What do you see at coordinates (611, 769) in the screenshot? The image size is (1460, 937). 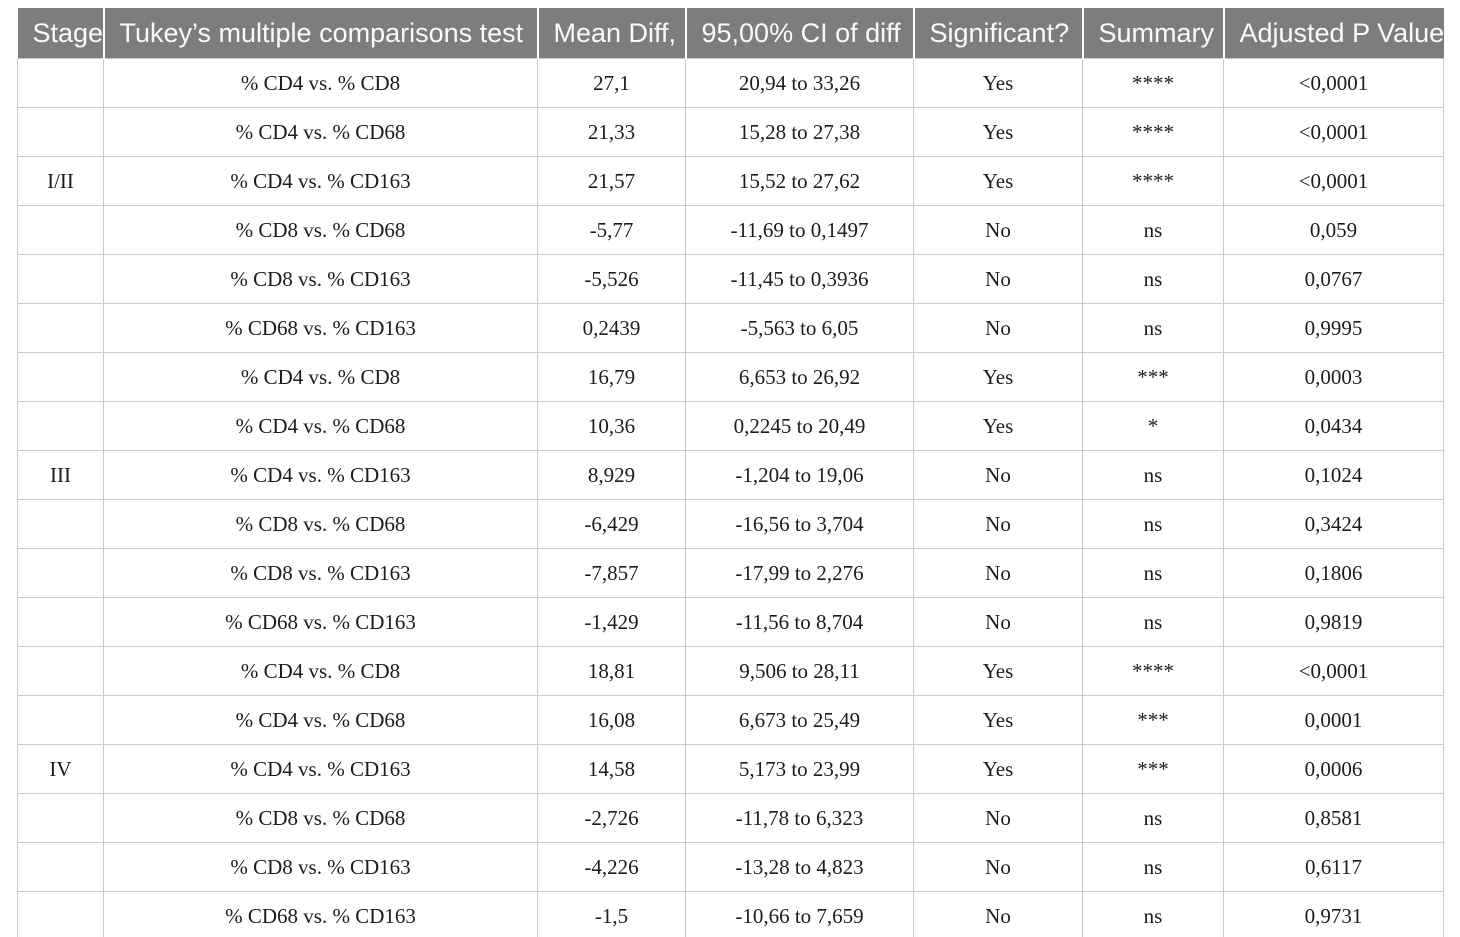 I see `cell-mean-diff: 14,58` at bounding box center [611, 769].